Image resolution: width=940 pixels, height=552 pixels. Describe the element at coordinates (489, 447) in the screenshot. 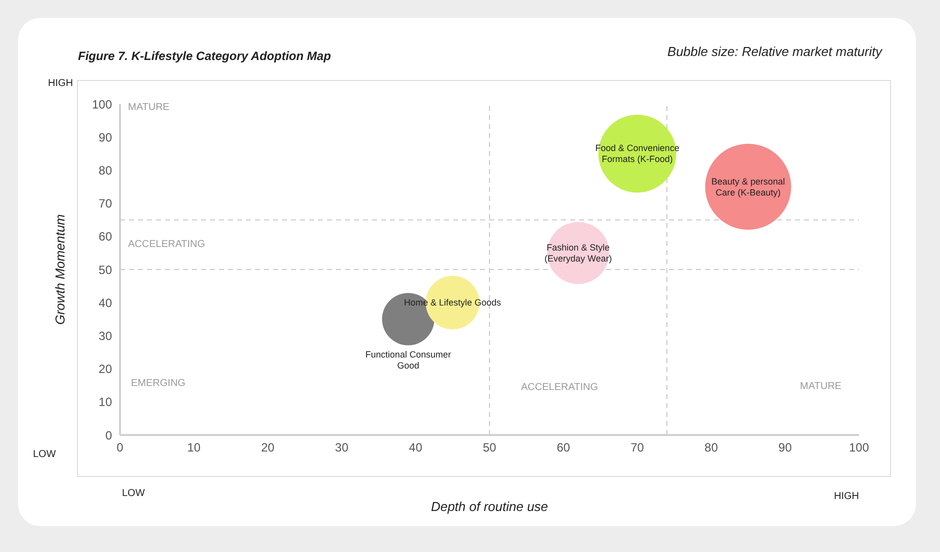

I see `x-tick-label: 50` at that location.